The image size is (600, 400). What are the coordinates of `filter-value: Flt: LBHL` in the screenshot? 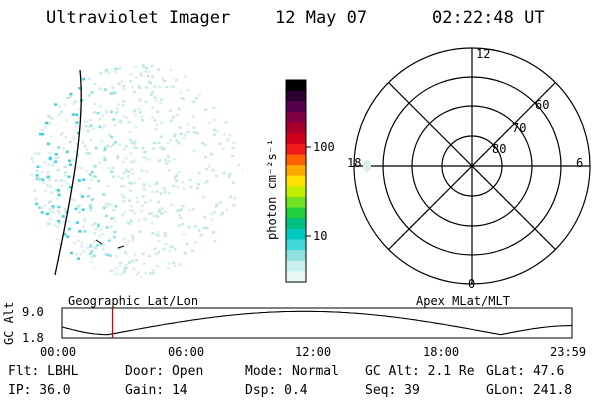 It's located at (43, 371).